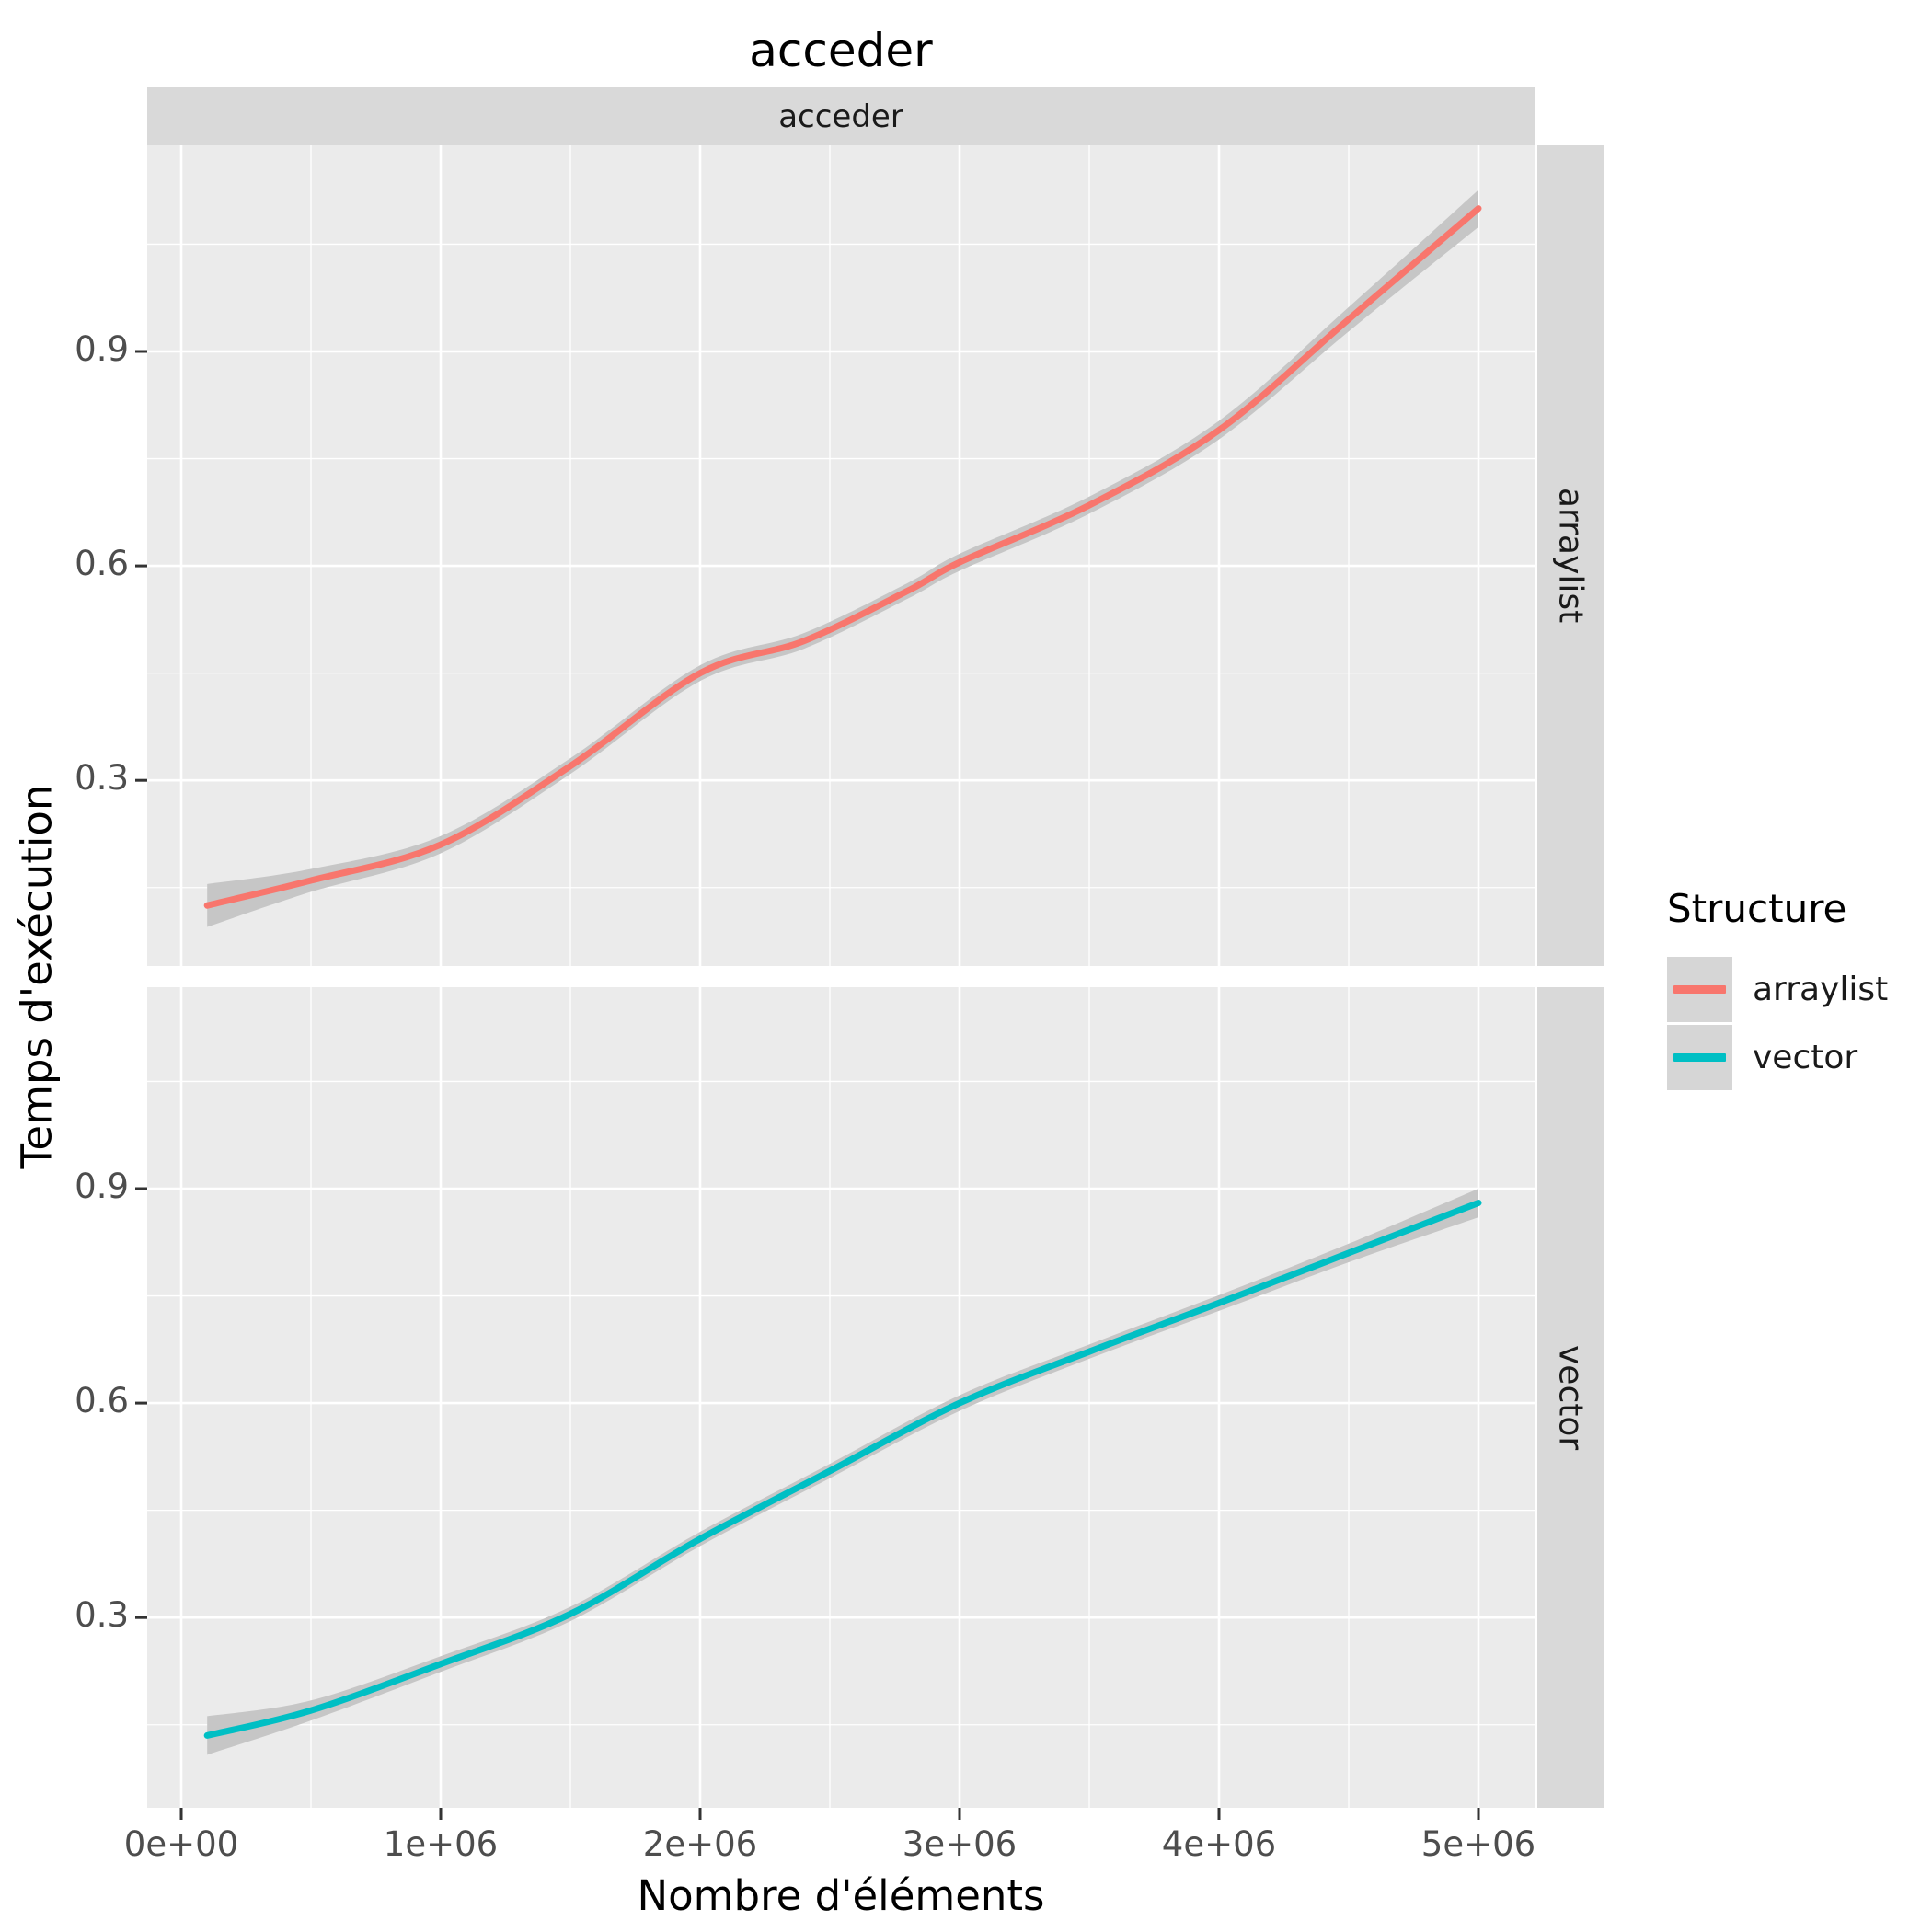 Image resolution: width=1932 pixels, height=1932 pixels. I want to click on y-axis-title: Temps d'exécution, so click(37, 976).